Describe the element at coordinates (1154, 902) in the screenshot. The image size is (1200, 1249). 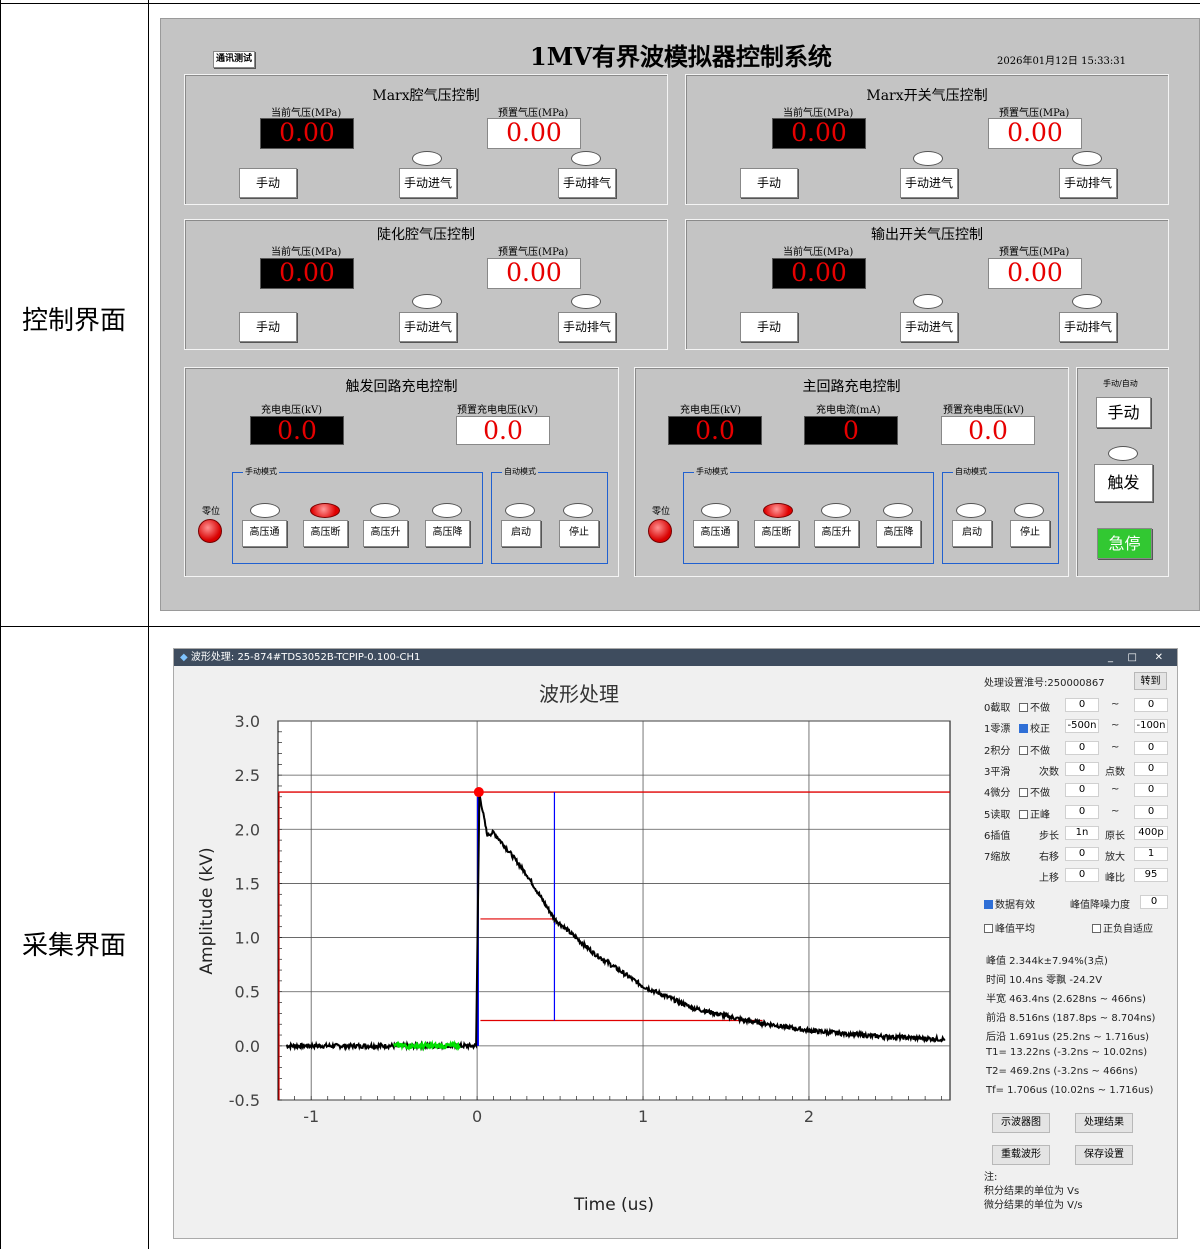
I see `denoise-input: 0` at that location.